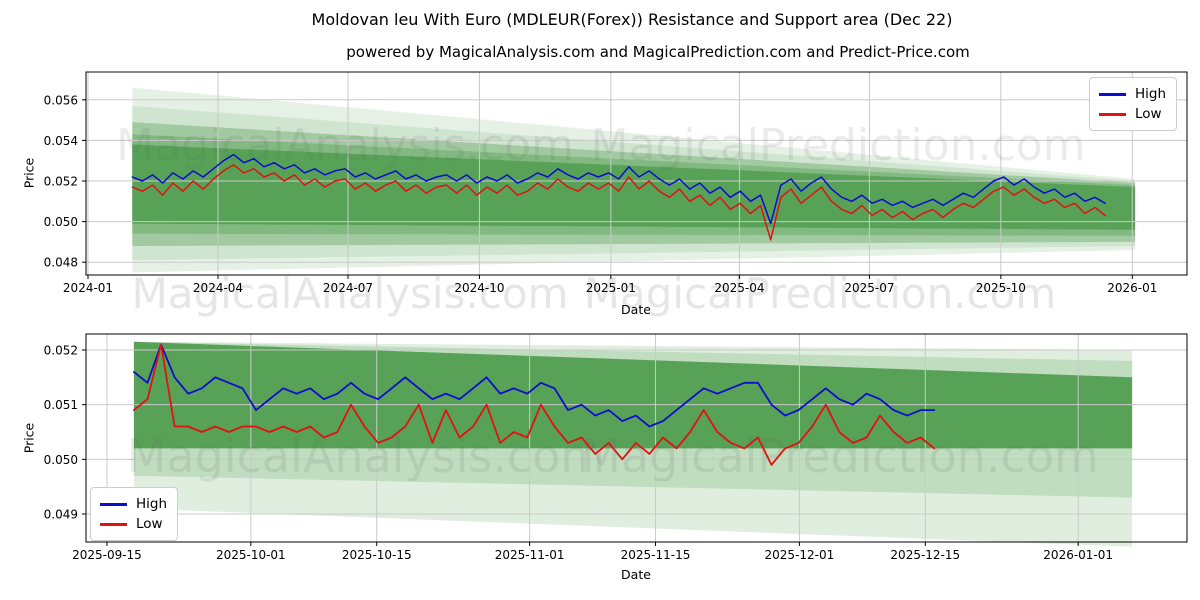 The height and width of the screenshot is (600, 1200). I want to click on bottom-chart-xlabel: Date, so click(636, 574).